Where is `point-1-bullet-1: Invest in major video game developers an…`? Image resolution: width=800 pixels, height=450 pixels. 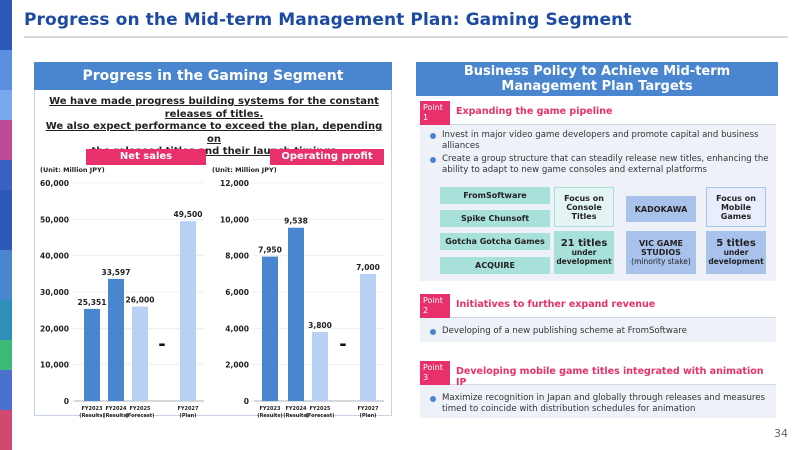 point-1-bullet-1: Invest in major video game developers an… is located at coordinates (600, 140).